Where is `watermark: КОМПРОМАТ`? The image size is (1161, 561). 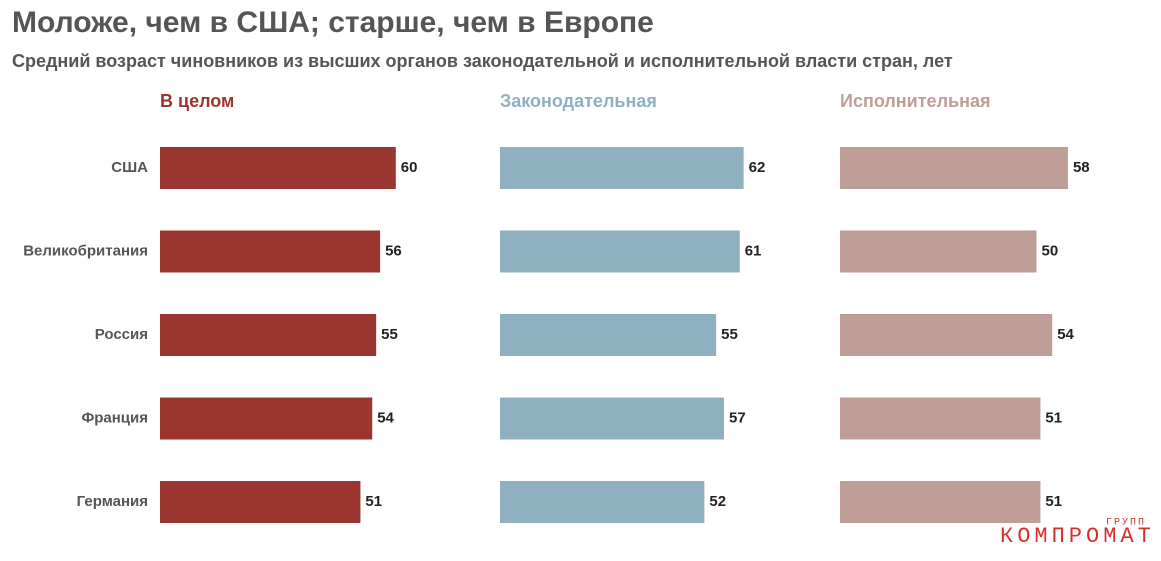 watermark: КОМПРОМАТ is located at coordinates (1077, 536).